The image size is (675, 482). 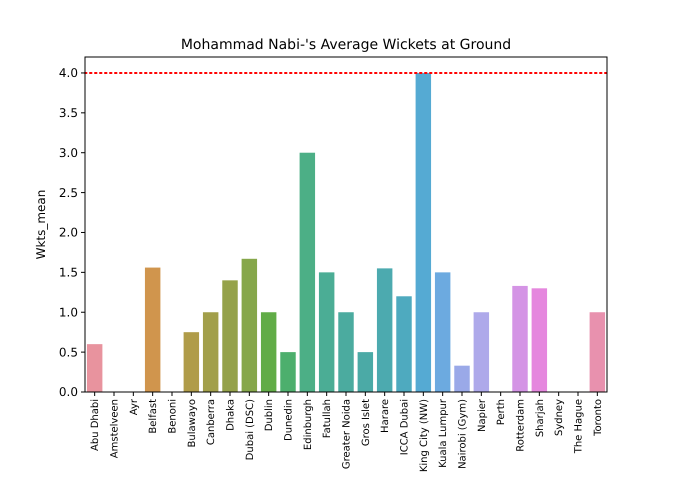 I want to click on x-tick-label: Napier, so click(x=482, y=415).